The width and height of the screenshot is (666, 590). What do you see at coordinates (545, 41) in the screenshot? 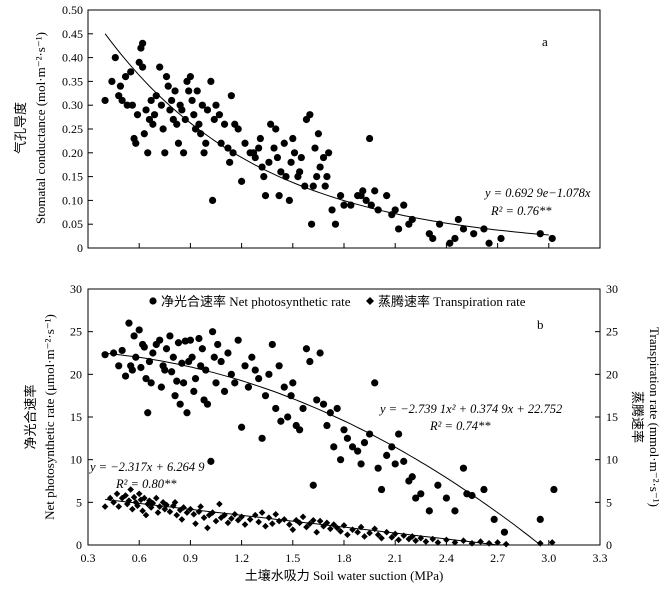
I see `panel-a-letter: a` at bounding box center [545, 41].